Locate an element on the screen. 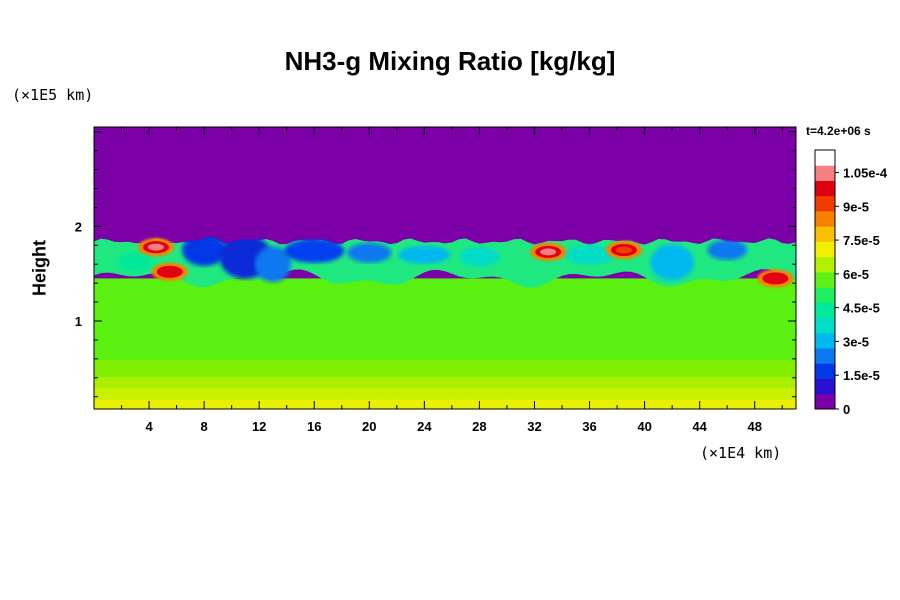  x-tick-label: 8 is located at coordinates (204, 426).